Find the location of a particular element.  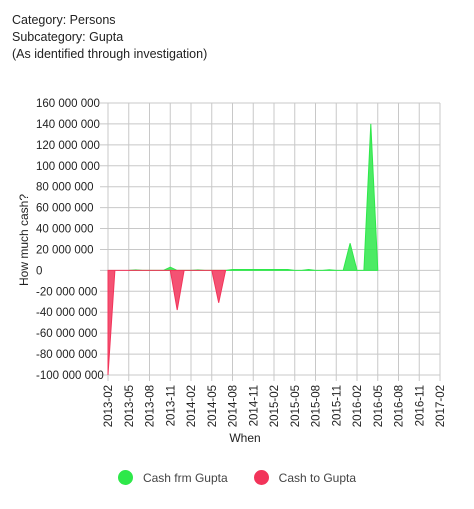

x-tick-label: 2016-08 is located at coordinates (400, 406).